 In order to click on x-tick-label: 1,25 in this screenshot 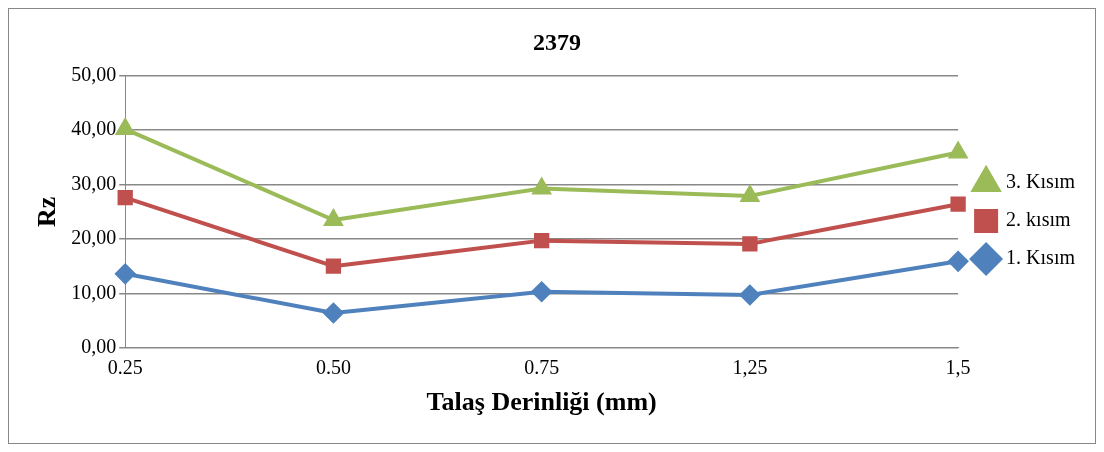, I will do `click(750, 367)`.